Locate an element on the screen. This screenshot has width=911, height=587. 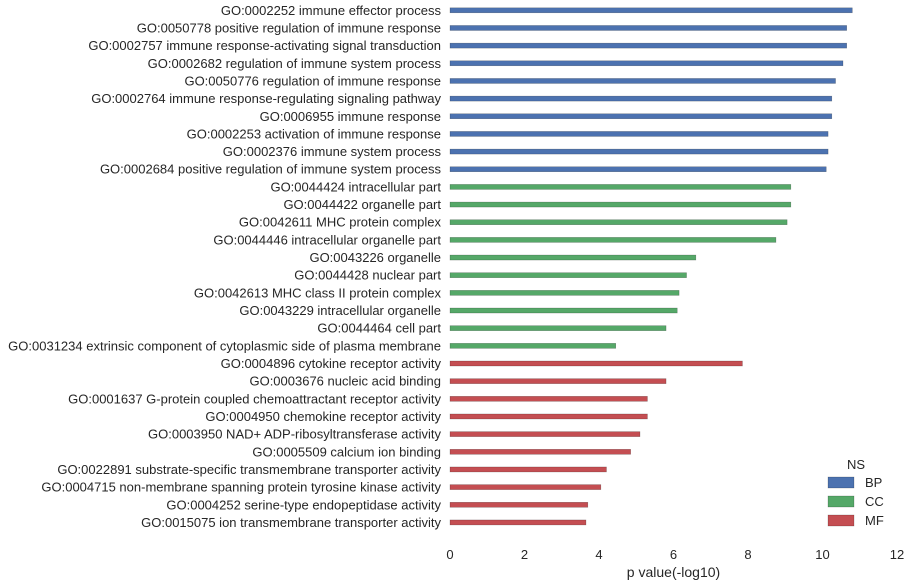
legend: NS BP CC MF is located at coordinates (855, 492).